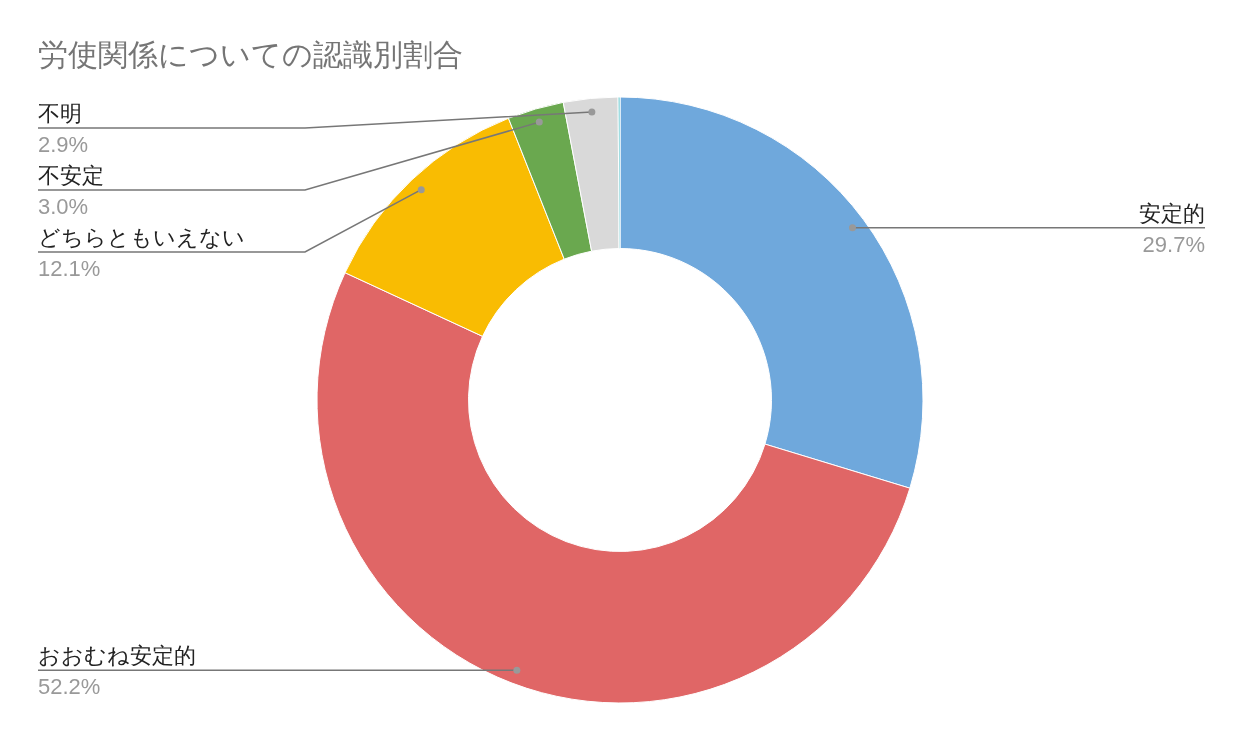 The height and width of the screenshot is (742, 1242). What do you see at coordinates (69, 268) in the screenshot?
I see `data-label: 12.1%` at bounding box center [69, 268].